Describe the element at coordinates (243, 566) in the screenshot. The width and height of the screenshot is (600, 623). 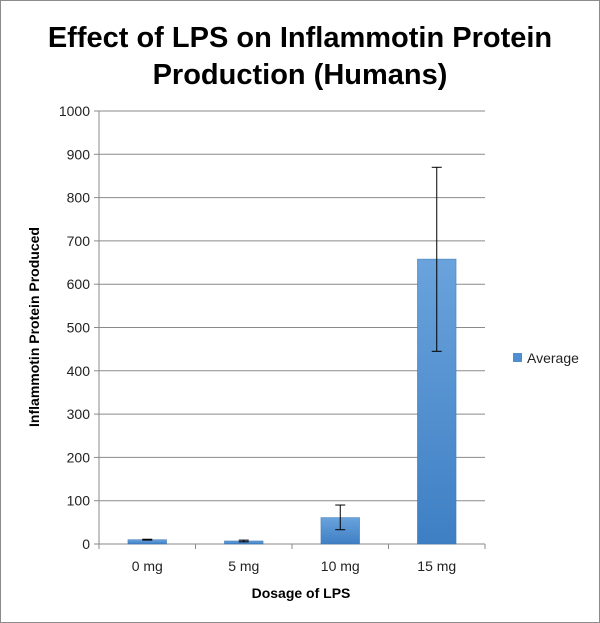
I see `x-tick-label: 5 mg` at that location.